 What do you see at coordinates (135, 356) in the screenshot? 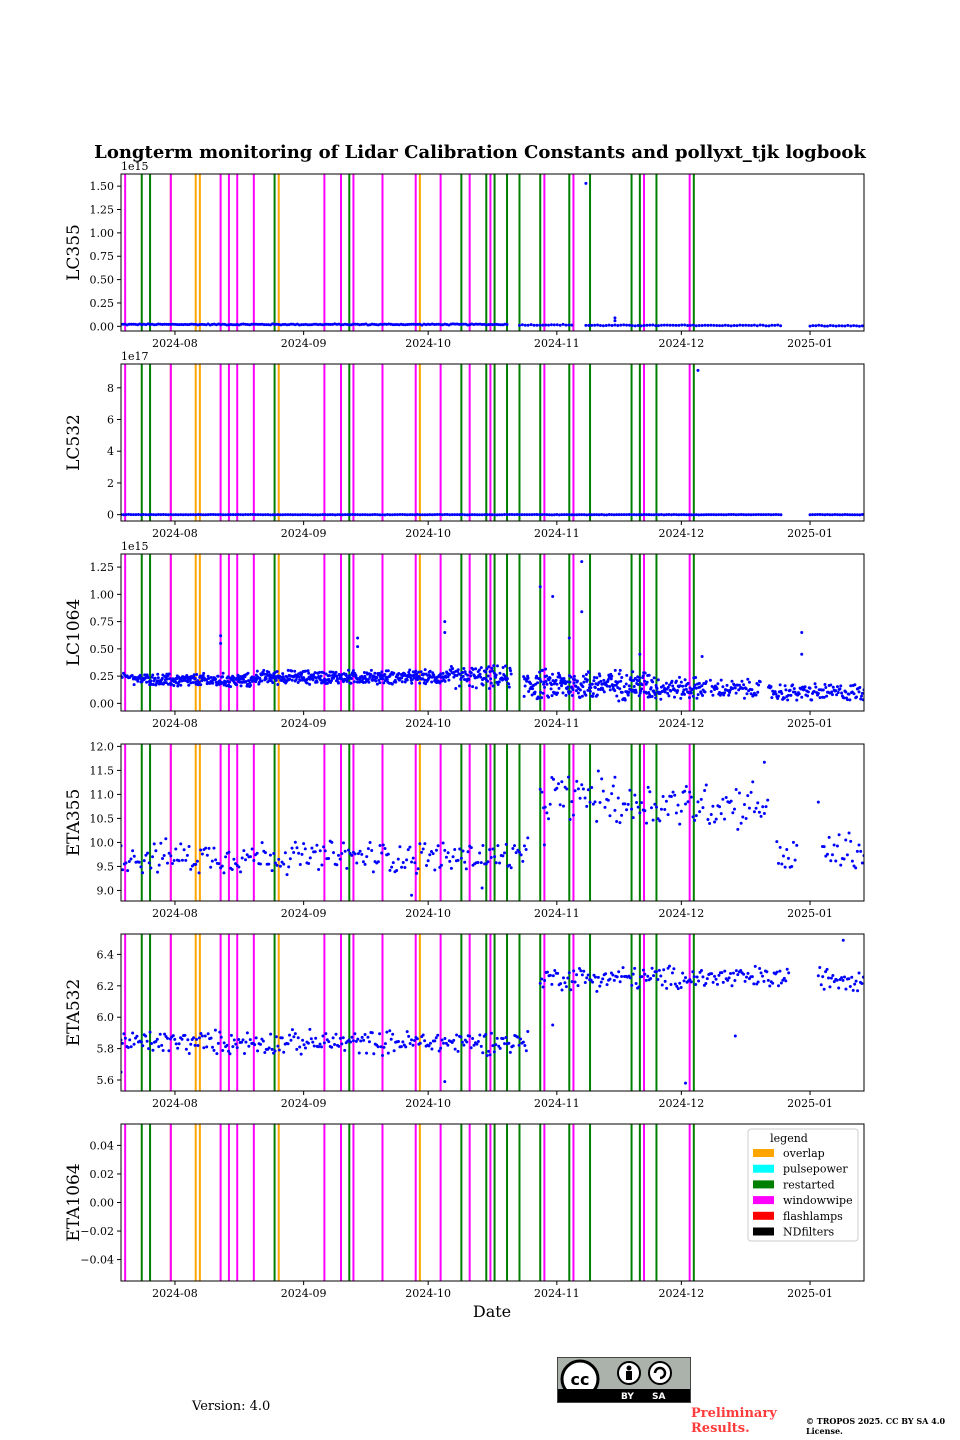
I see `y-offset-label: 1e17` at bounding box center [135, 356].